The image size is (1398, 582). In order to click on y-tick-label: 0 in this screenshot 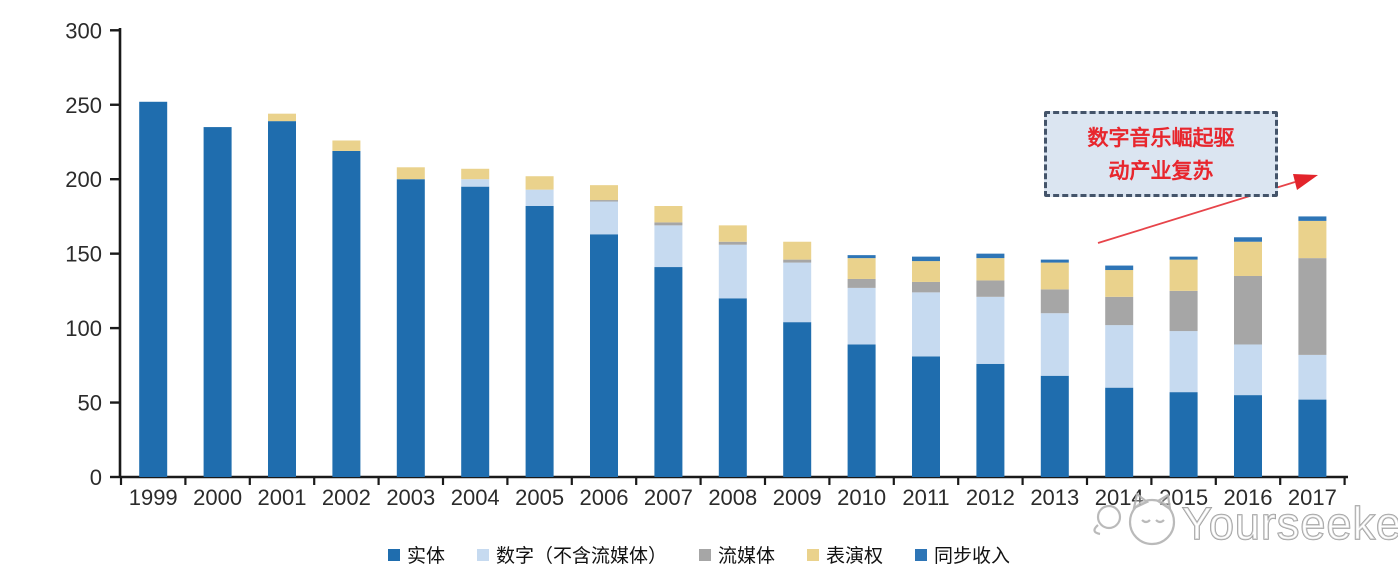, I will do `click(96, 477)`.